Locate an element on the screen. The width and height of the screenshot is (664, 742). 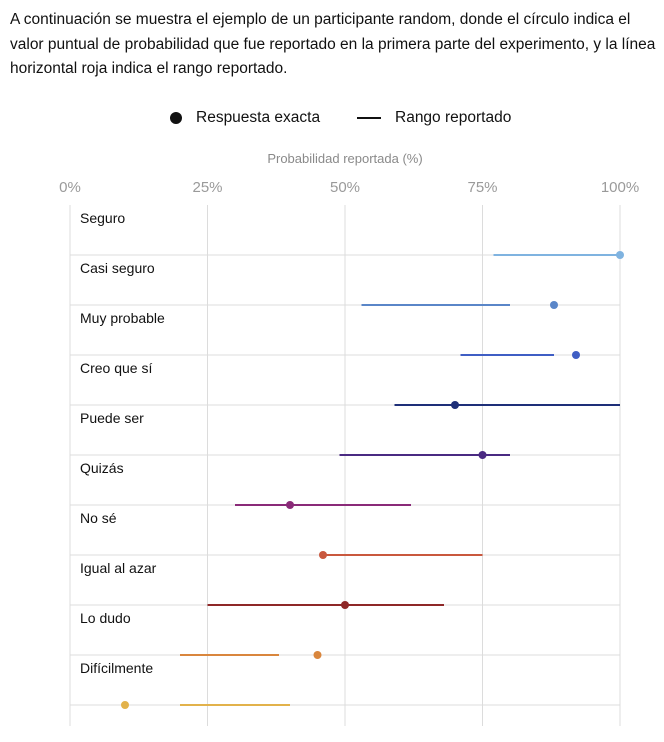
legend-point-marker is located at coordinates (176, 118).